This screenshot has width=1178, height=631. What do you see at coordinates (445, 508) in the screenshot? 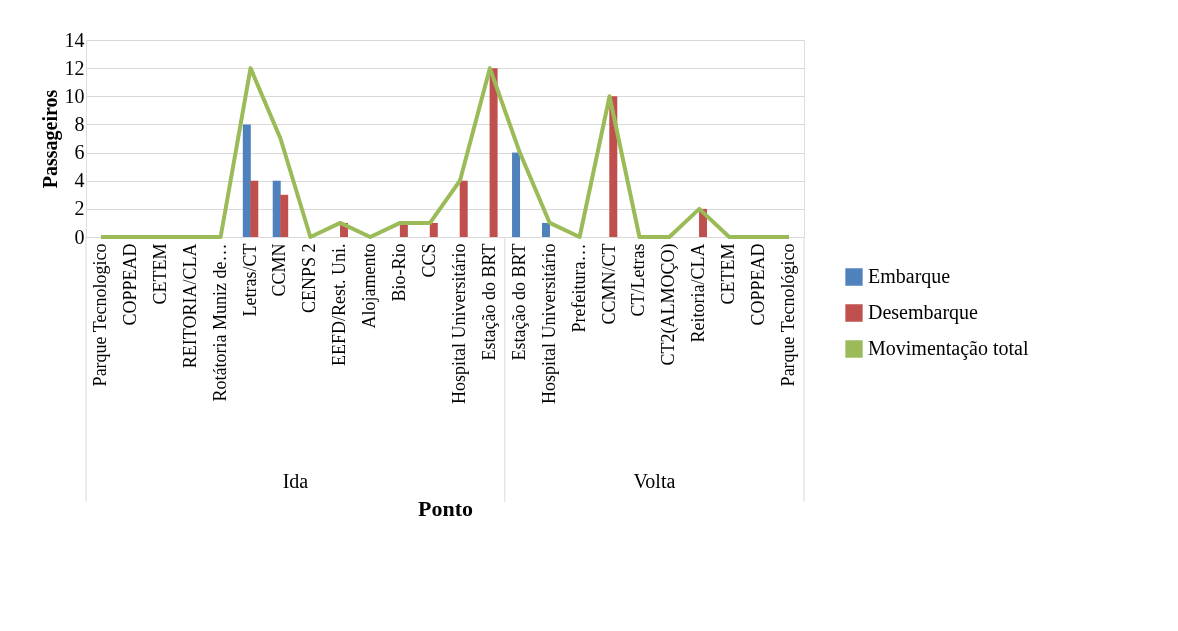
I see `x-axis-title: Ponto` at bounding box center [445, 508].